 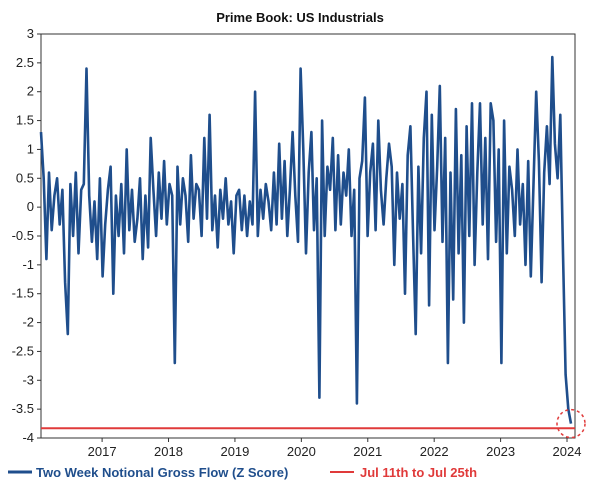 I want to click on y-tick-label: 3, so click(x=30, y=33).